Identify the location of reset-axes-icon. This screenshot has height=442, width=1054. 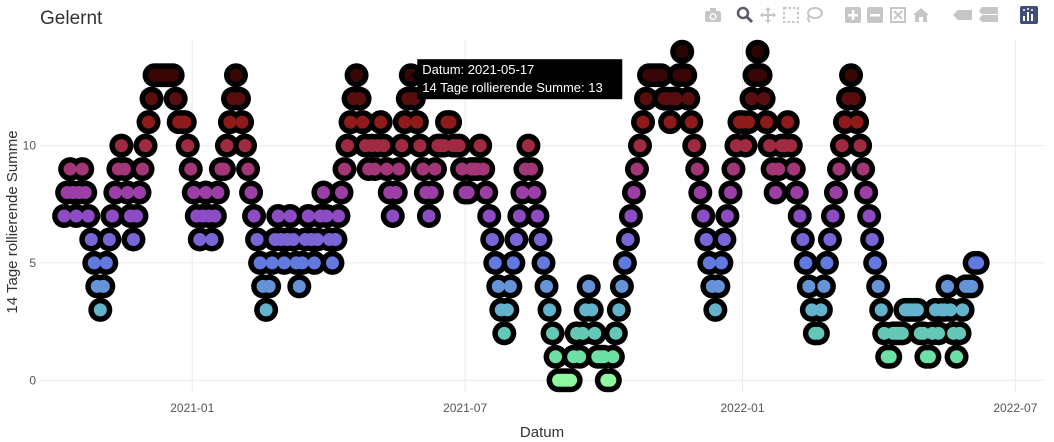
(921, 15).